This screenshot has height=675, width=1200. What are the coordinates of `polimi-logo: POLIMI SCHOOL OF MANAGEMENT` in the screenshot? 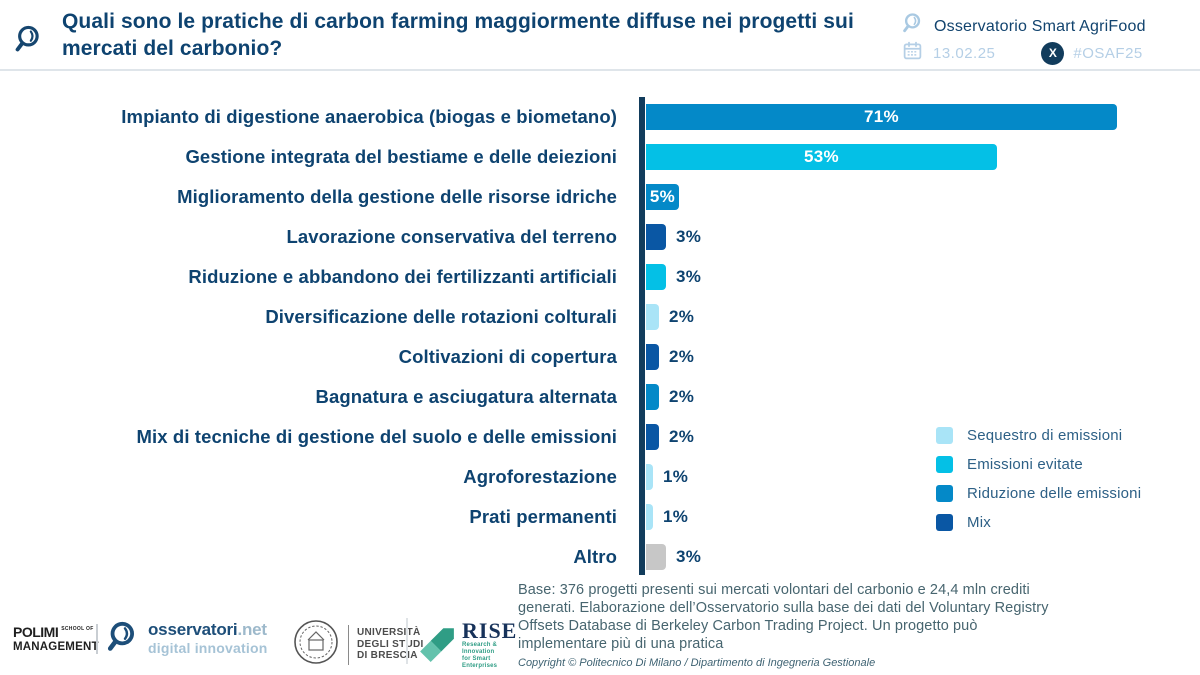 It's located at (56, 638).